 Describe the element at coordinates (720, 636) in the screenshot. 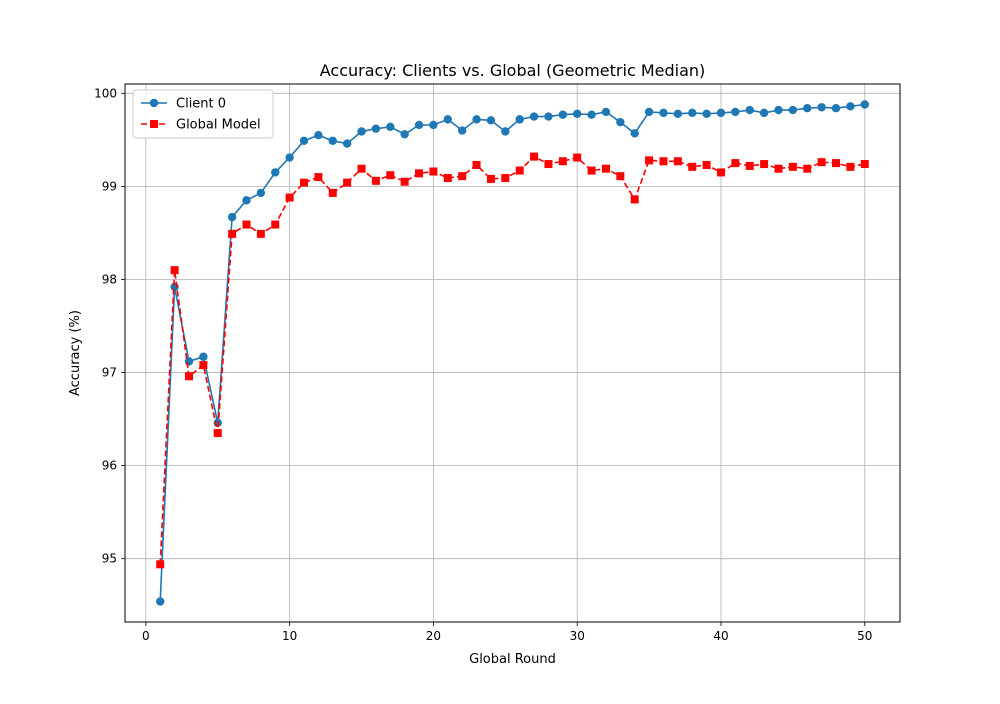

I see `x-tick-label: 40` at that location.